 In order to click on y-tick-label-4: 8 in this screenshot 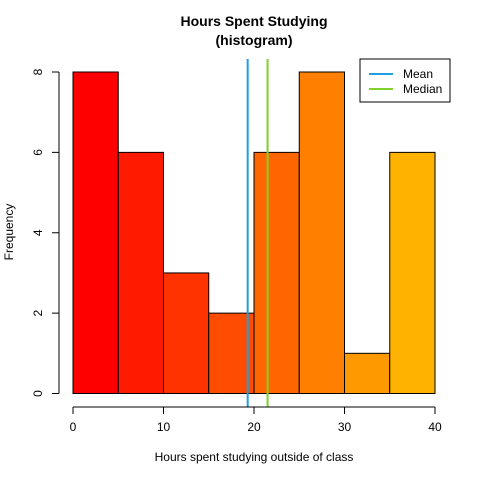, I will do `click(38, 71)`.